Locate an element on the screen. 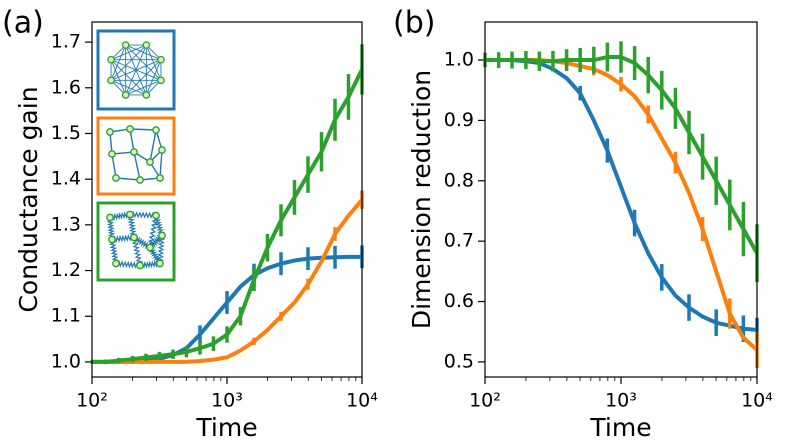 Image resolution: width=789 pixels, height=444 pixels. y-tick-label: 1.7 is located at coordinates (66, 42).